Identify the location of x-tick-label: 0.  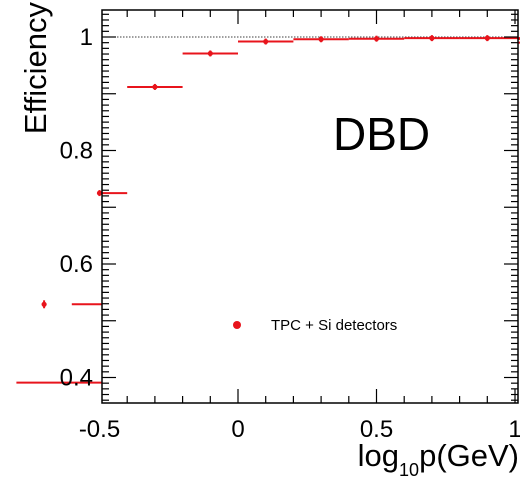
(237, 429).